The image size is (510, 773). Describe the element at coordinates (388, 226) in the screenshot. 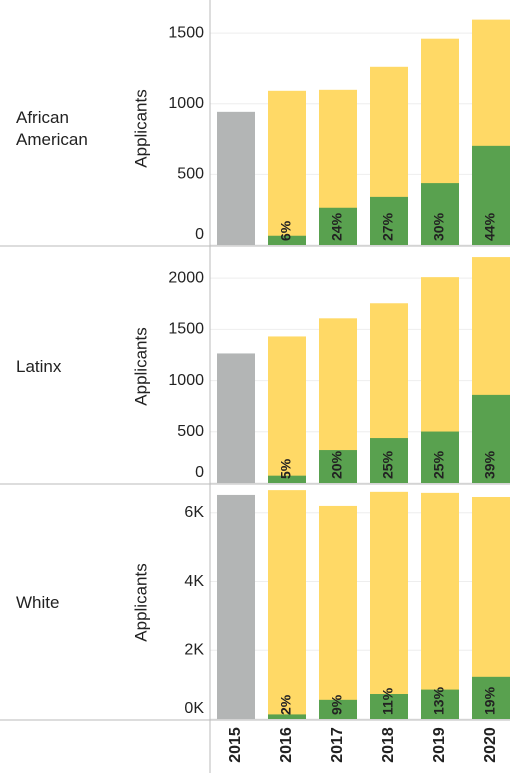

I see `share-label: 27%` at that location.